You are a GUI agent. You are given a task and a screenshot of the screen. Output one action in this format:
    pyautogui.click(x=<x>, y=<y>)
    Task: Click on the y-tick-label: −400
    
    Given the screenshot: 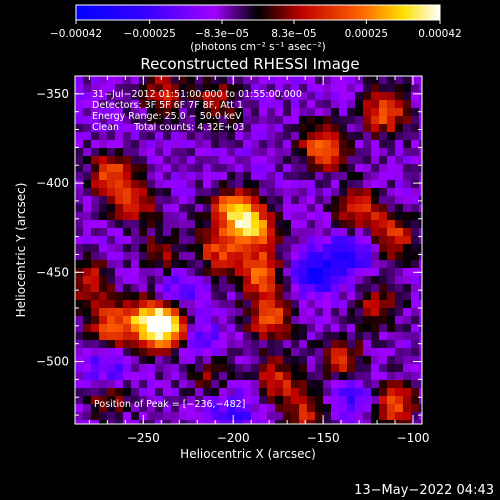 What is the action you would take?
    pyautogui.click(x=52, y=183)
    